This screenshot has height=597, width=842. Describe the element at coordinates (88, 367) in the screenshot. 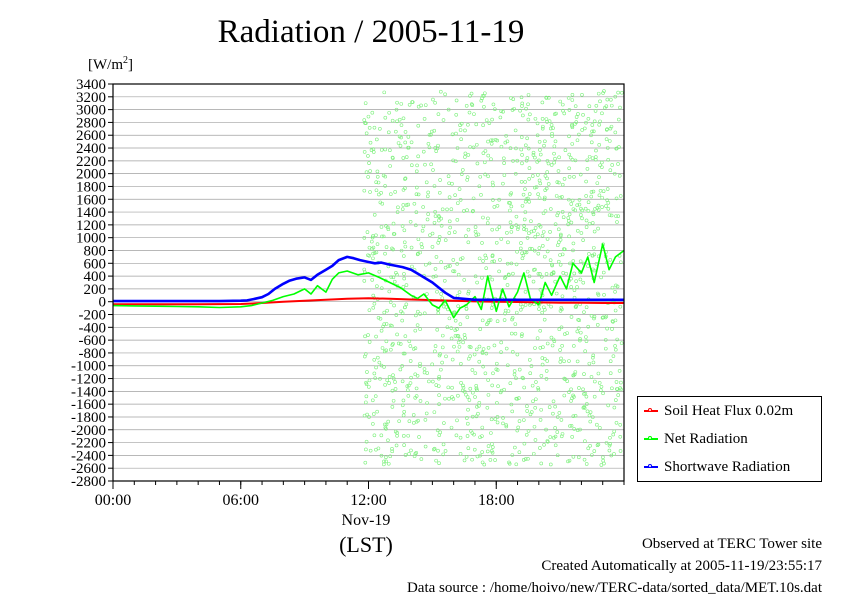

I see `y-tick-label: -1000` at that location.